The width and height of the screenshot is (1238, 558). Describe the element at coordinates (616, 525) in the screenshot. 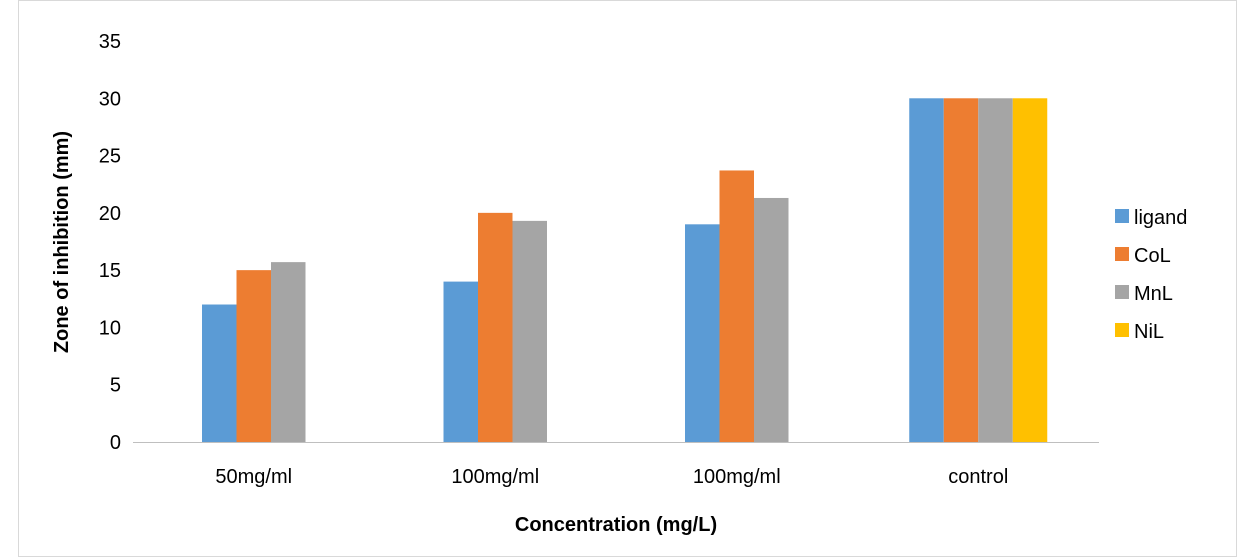

I see `x-axis-title: Concentration (mg/L)` at that location.